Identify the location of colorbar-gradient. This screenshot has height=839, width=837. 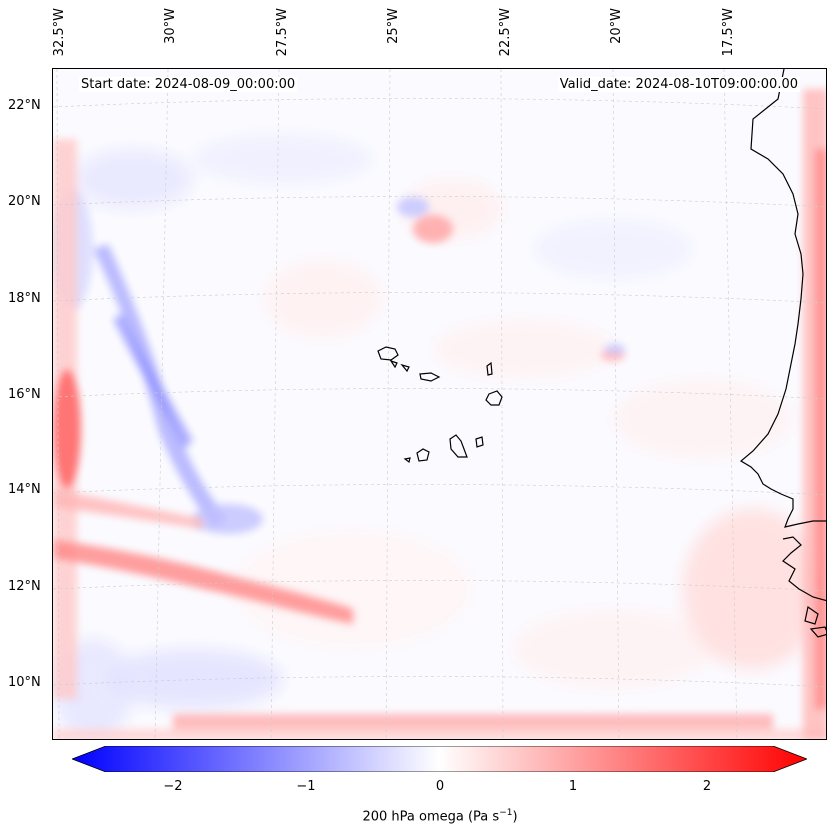
(439, 759).